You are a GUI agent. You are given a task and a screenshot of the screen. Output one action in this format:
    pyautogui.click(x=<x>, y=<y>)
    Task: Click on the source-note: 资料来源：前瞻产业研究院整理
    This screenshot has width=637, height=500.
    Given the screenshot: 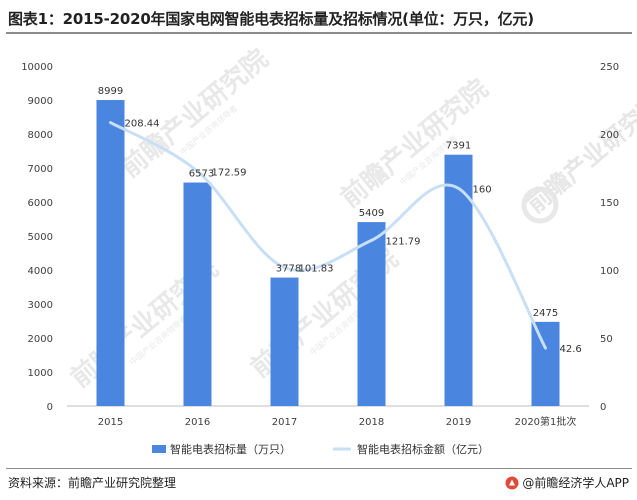 What is the action you would take?
    pyautogui.click(x=92, y=483)
    